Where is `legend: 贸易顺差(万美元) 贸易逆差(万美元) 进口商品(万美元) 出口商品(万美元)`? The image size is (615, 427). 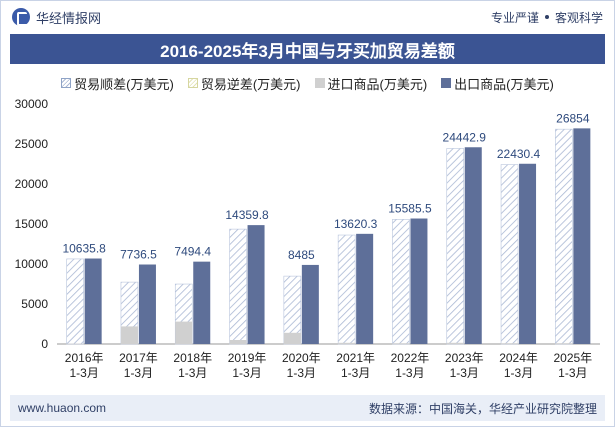 legend: 贸易顺差(万美元) 贸易逆差(万美元) 进口商品(万美元) 出口商品(万美元) is located at coordinates (307, 83).